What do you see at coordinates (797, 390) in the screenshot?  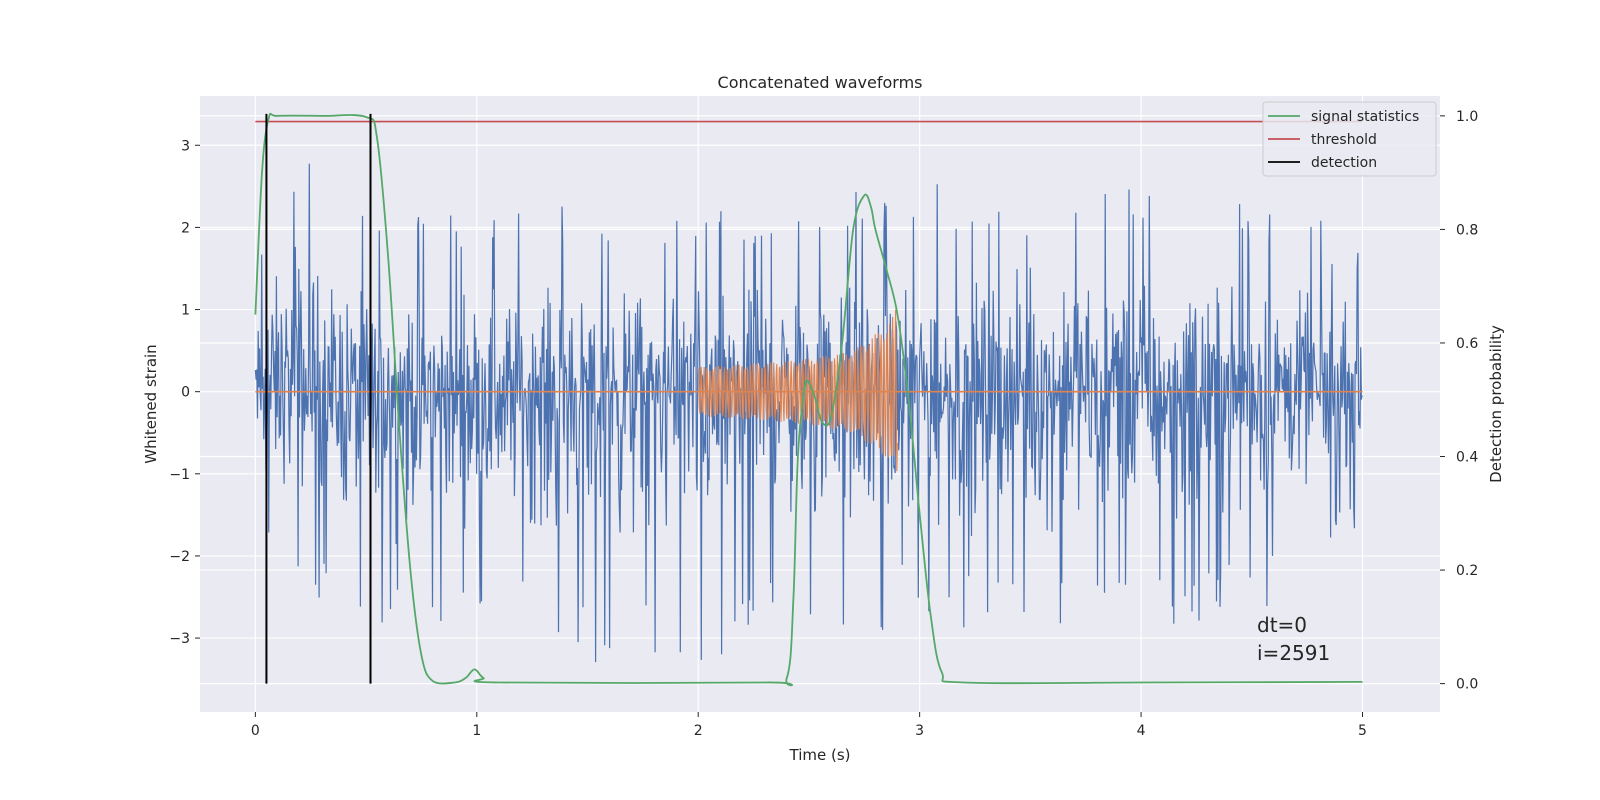 I see `series-injected-waveform` at bounding box center [797, 390].